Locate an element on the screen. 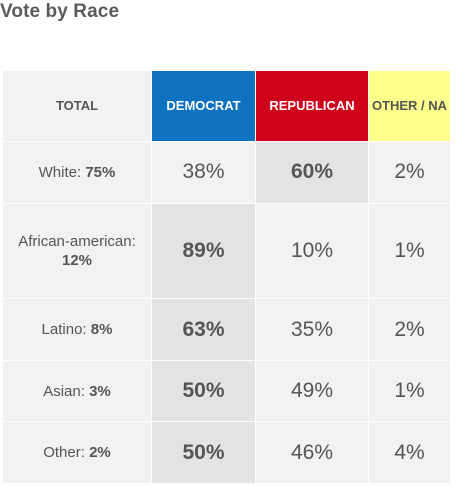 Image resolution: width=456 pixels, height=486 pixels. column-header-total: TOTAL is located at coordinates (77, 106).